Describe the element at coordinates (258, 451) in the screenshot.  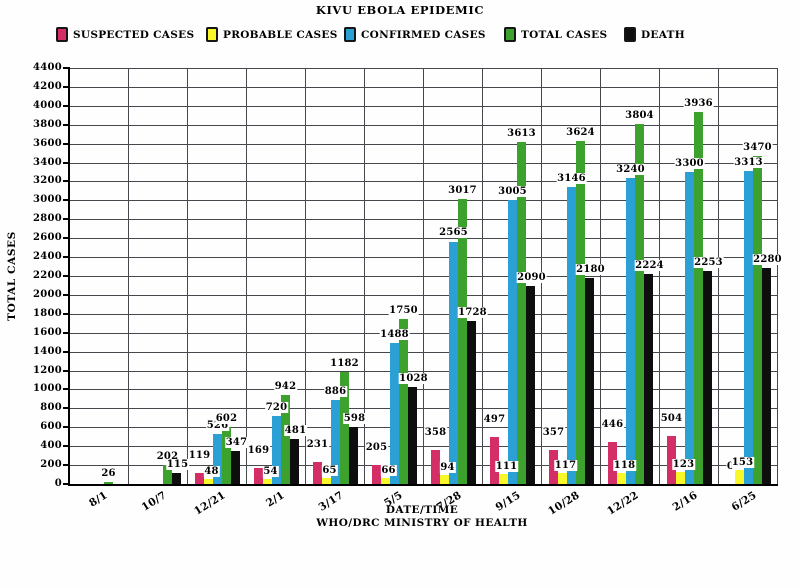
I see `bar-value-label: 169` at that location.